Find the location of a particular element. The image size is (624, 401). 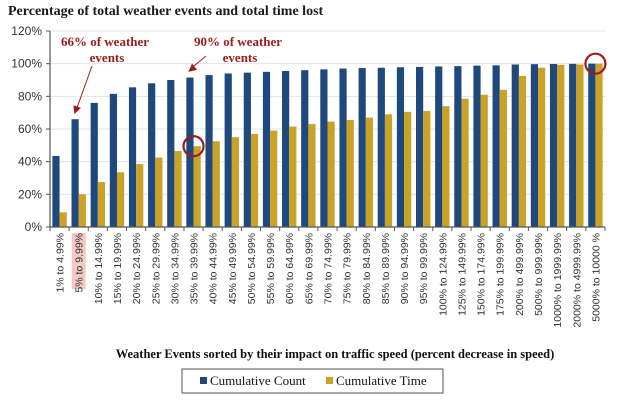

x-tick-label: 30% to 34.99% is located at coordinates (175, 268).